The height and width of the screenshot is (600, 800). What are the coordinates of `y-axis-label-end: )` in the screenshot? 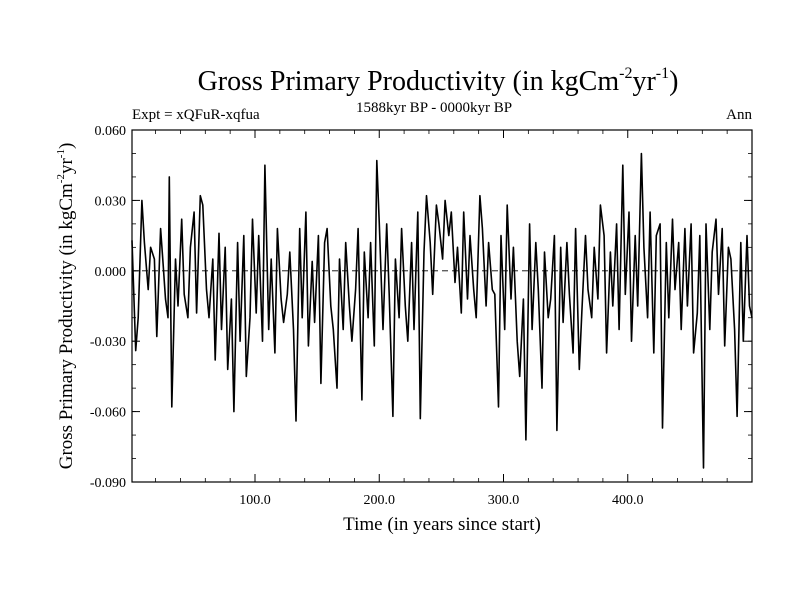 It's located at (66, 146).